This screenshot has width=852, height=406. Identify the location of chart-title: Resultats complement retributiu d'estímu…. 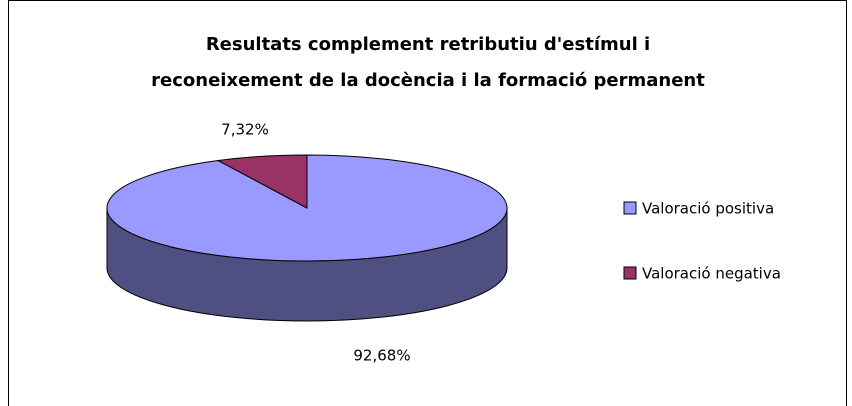
(428, 44).